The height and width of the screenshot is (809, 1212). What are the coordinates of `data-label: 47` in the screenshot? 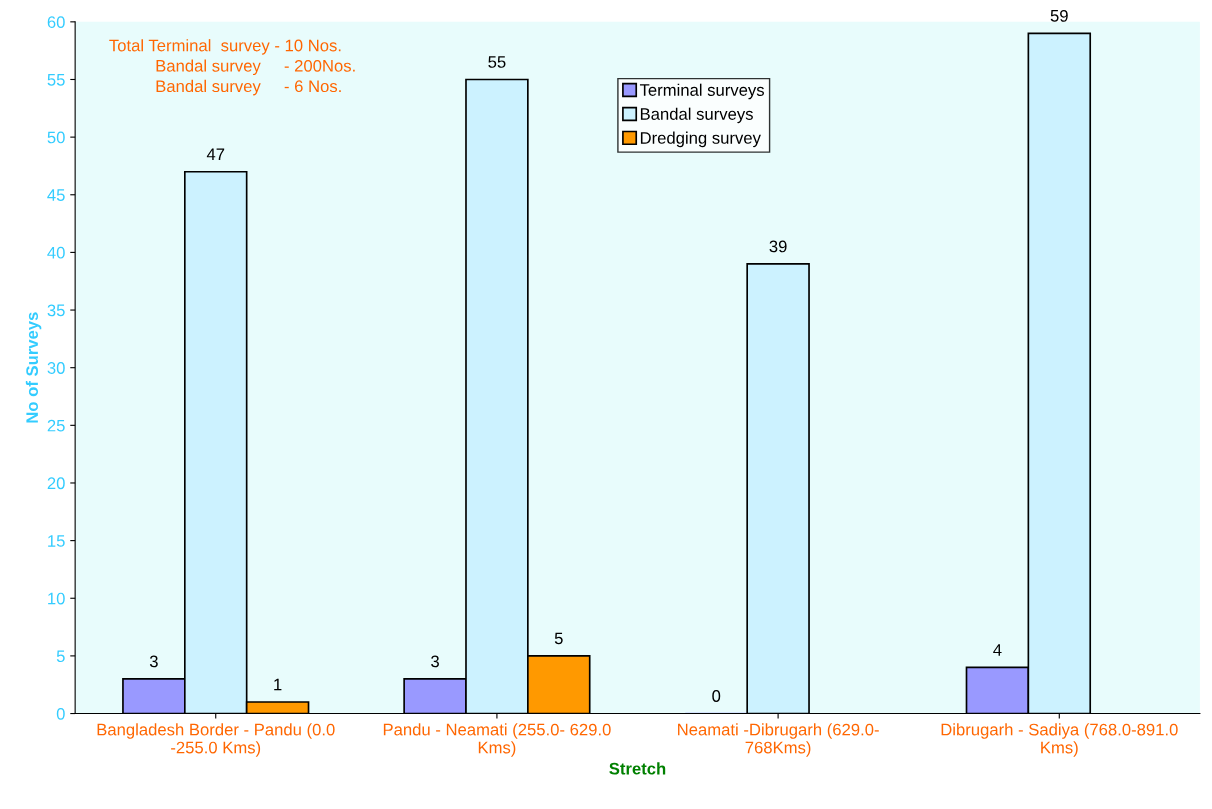 It's located at (215, 154).